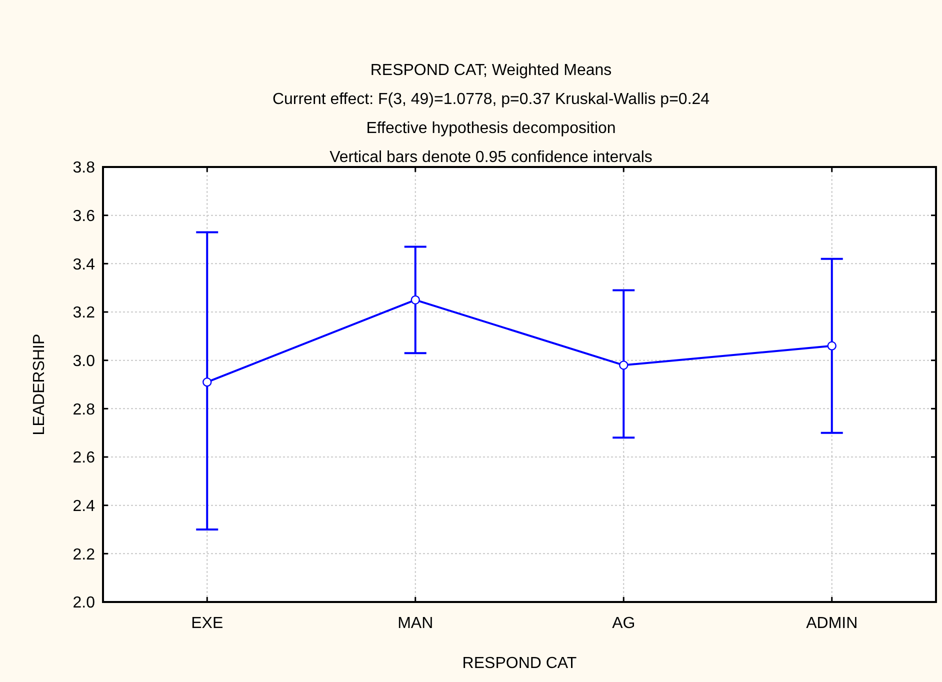 The image size is (942, 682). What do you see at coordinates (416, 623) in the screenshot?
I see `x-tick-label: MAN` at bounding box center [416, 623].